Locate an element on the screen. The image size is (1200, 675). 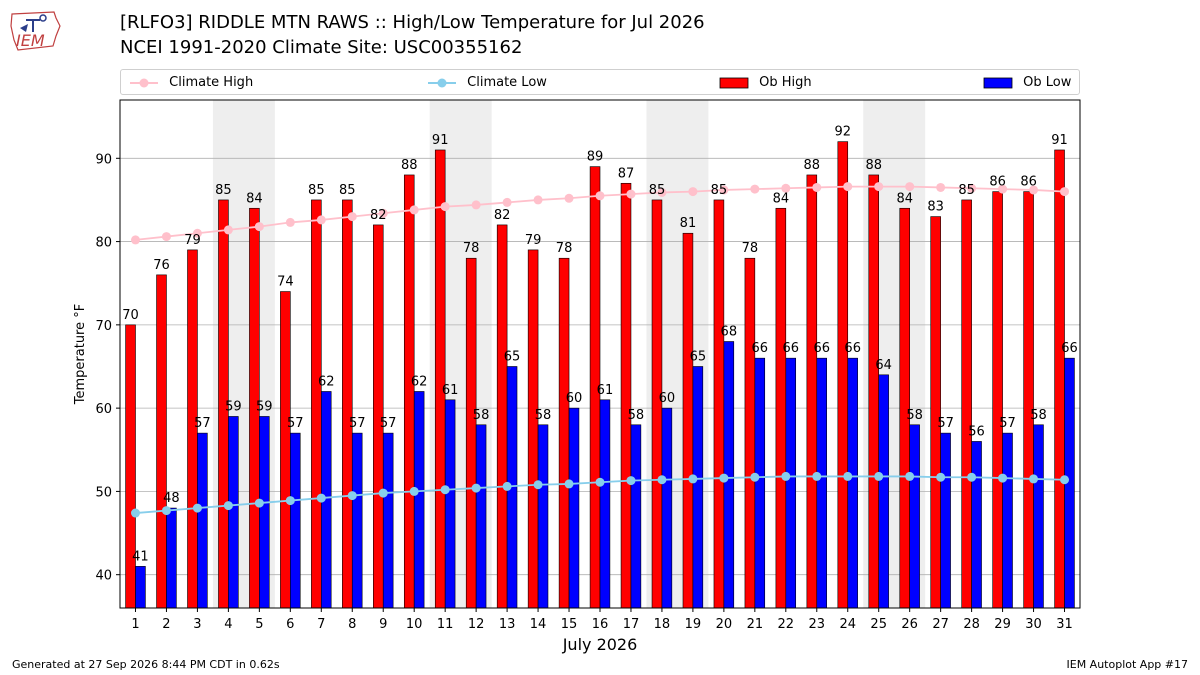
y-tick-label: 60 is located at coordinates (103, 409).